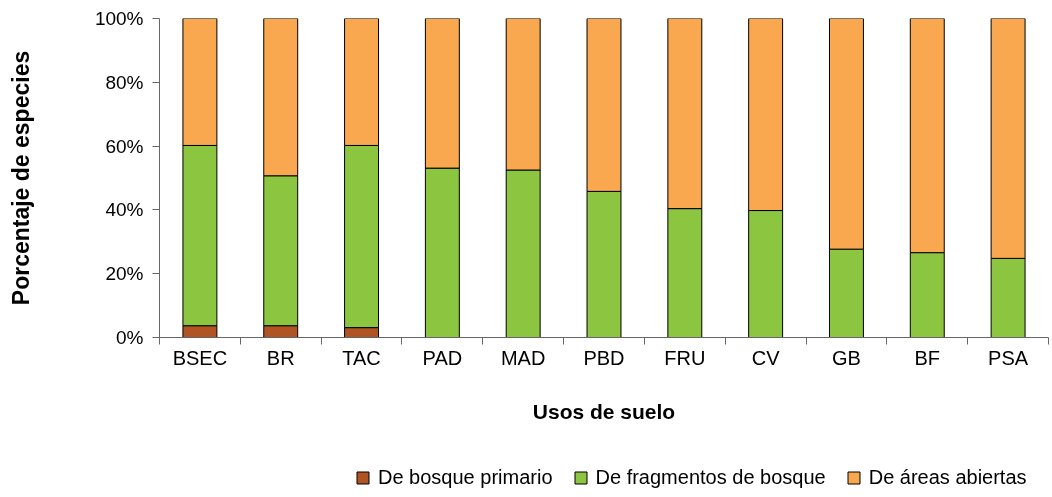  I want to click on y-tick-label: 80%, so click(124, 82).